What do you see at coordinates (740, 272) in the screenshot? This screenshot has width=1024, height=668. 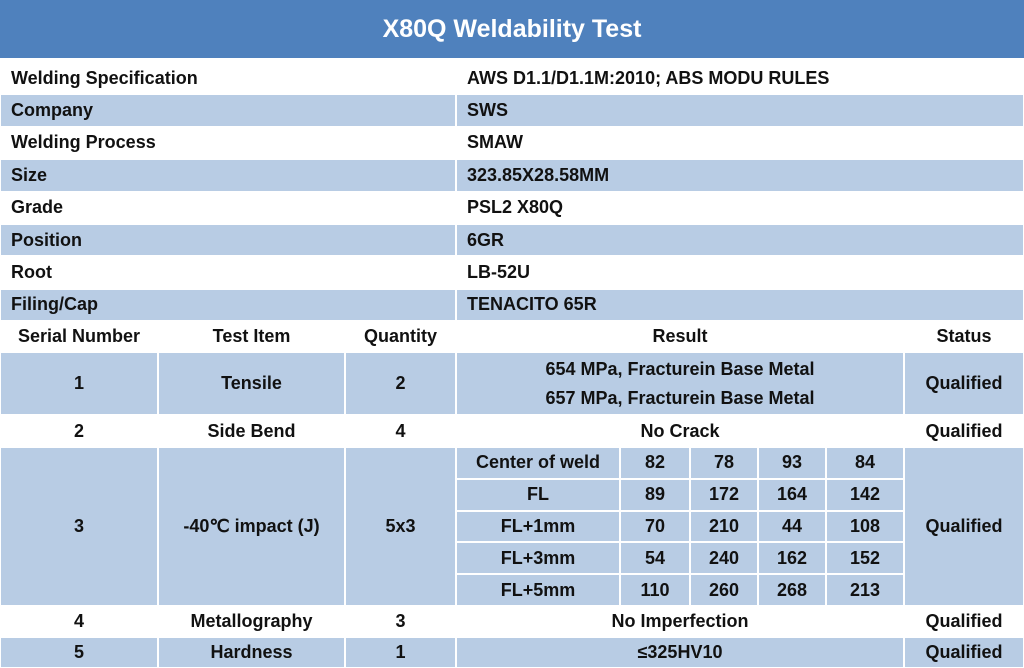 I see `info-value: LB-52U` at bounding box center [740, 272].